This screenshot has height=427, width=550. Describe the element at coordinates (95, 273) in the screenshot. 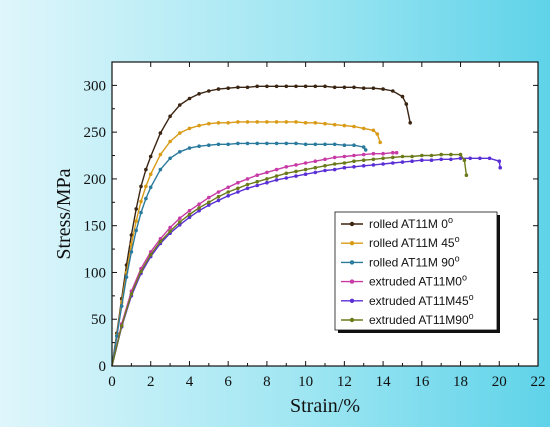

I see `y-tick-label: 100` at that location.